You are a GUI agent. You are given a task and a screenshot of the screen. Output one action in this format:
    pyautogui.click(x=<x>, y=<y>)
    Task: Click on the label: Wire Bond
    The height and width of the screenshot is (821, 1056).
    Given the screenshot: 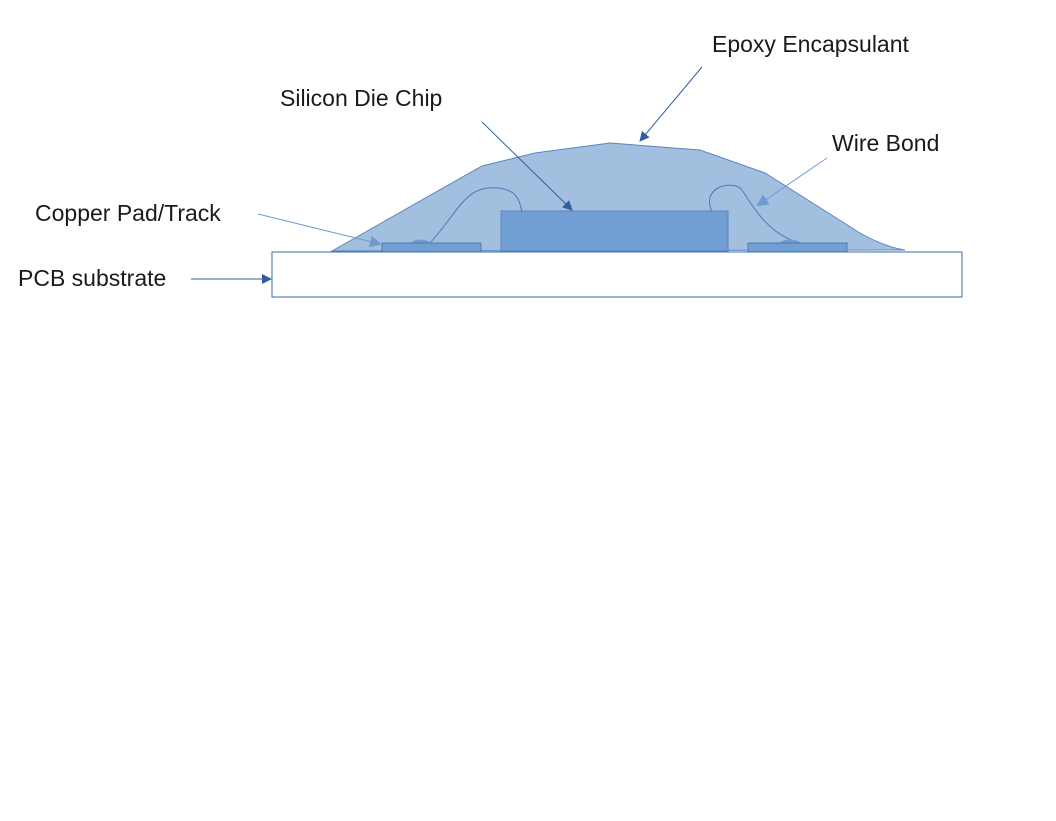 What is the action you would take?
    pyautogui.click(x=885, y=143)
    